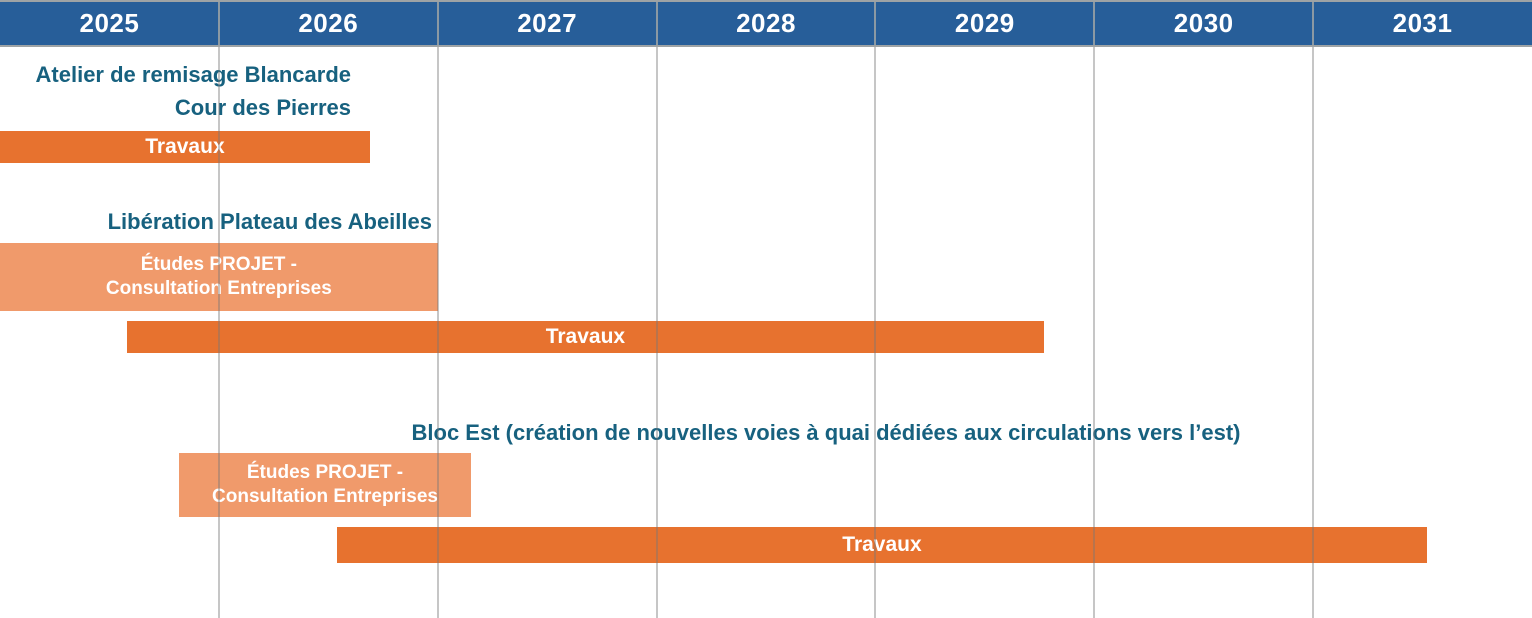 This screenshot has height=618, width=1532. I want to click on year-label: 2029, so click(984, 23).